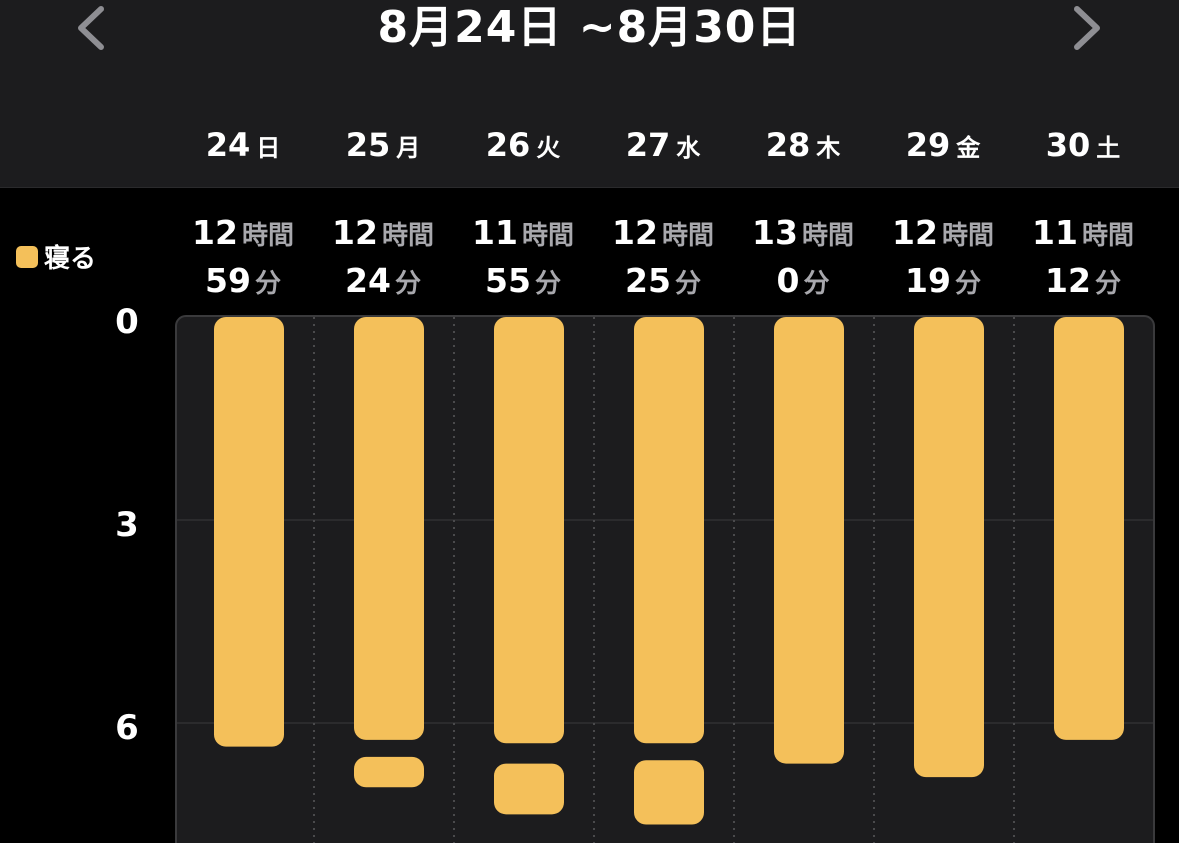  What do you see at coordinates (648, 145) in the screenshot?
I see `day-number: 27` at bounding box center [648, 145].